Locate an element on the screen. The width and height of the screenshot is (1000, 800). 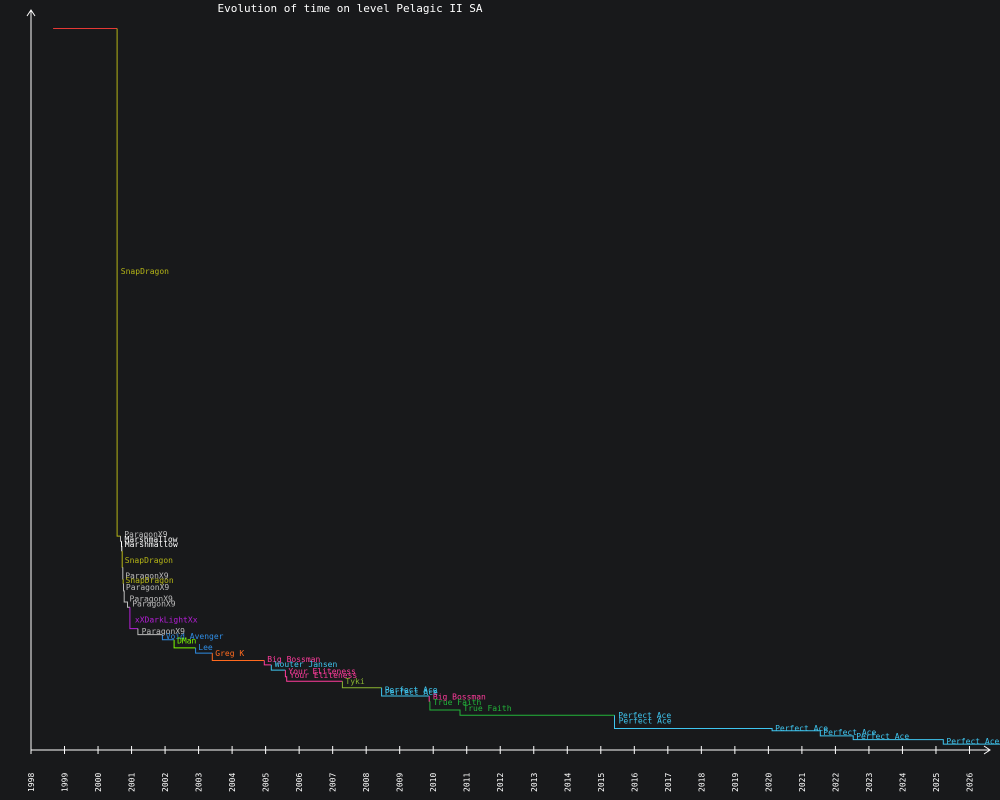
record-holder-label: Greg K is located at coordinates (229, 653).